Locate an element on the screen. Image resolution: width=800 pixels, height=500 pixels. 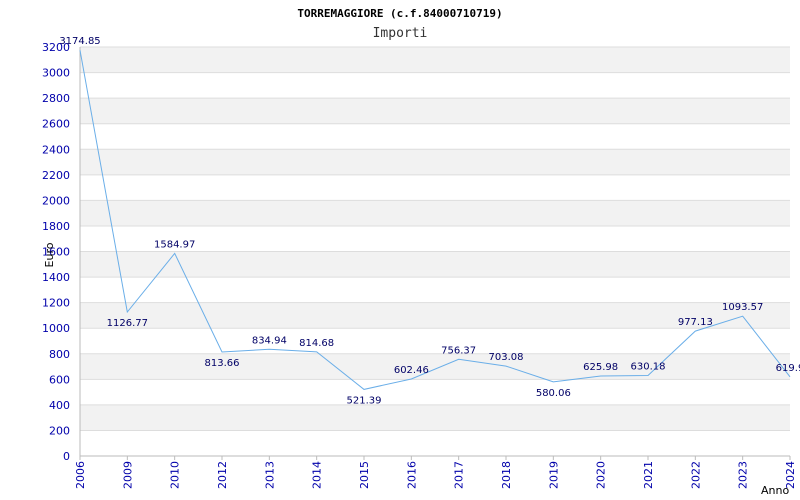
y-tick-label: 1400 is located at coordinates (56, 277).